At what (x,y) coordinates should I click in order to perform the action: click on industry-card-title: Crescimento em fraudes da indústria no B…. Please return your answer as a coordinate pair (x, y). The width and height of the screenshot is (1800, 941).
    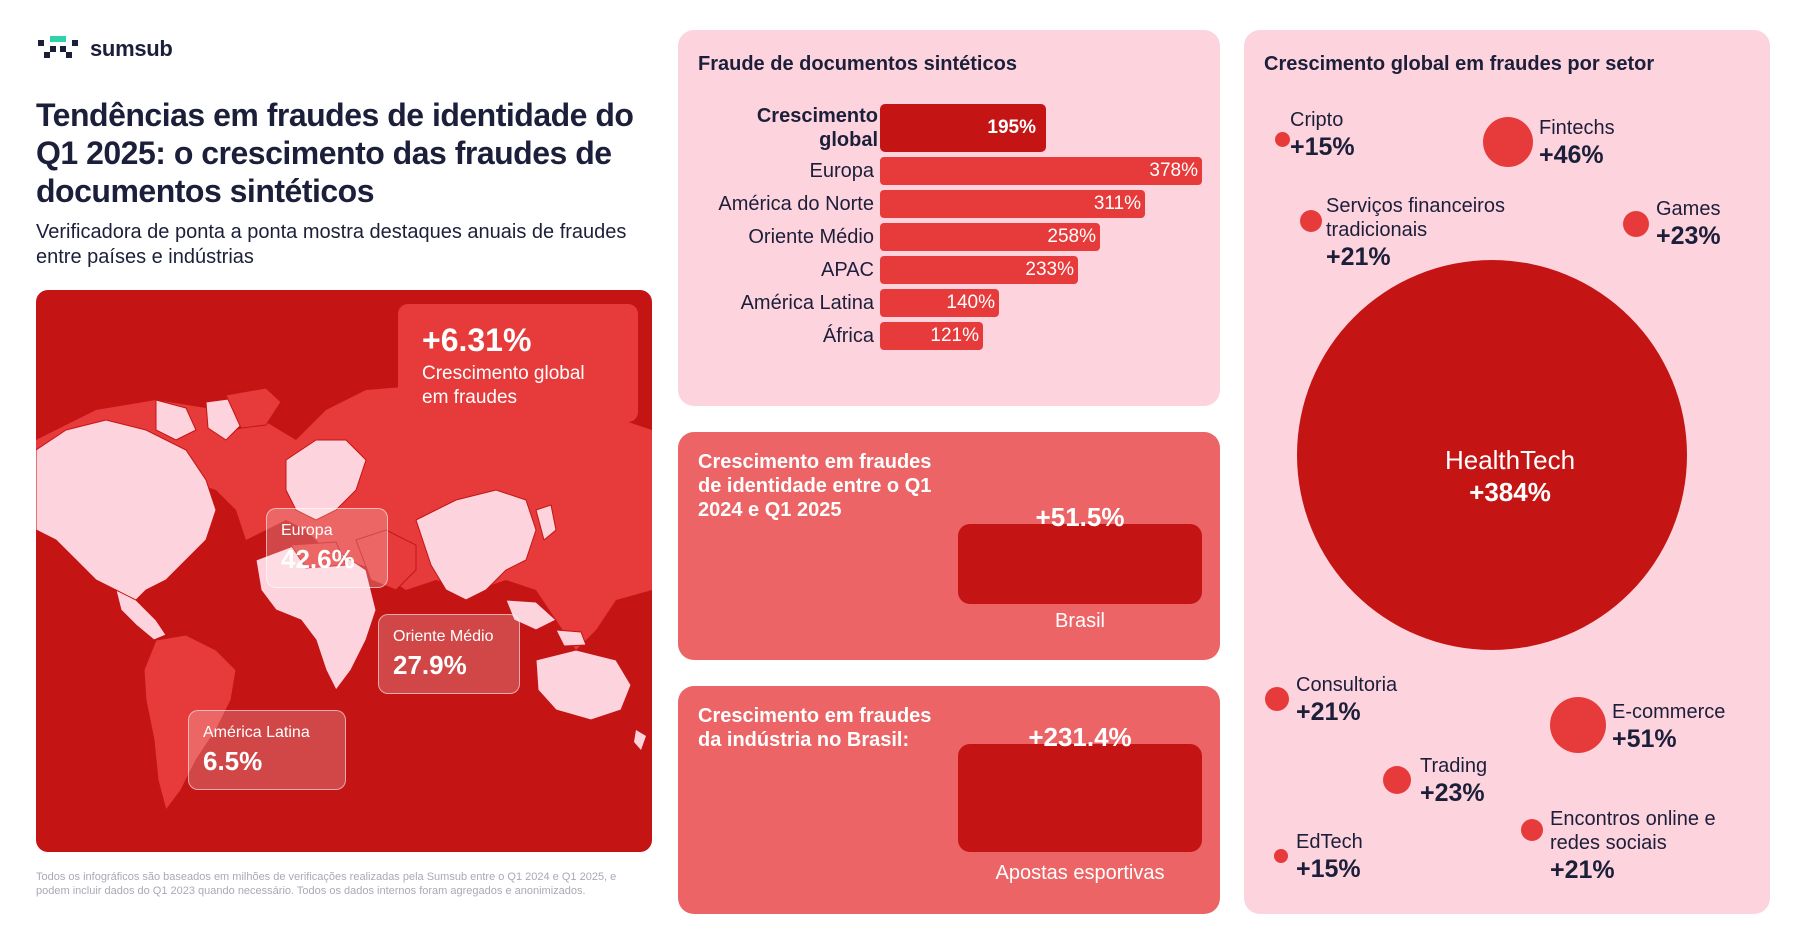
    Looking at the image, I should click on (815, 728).